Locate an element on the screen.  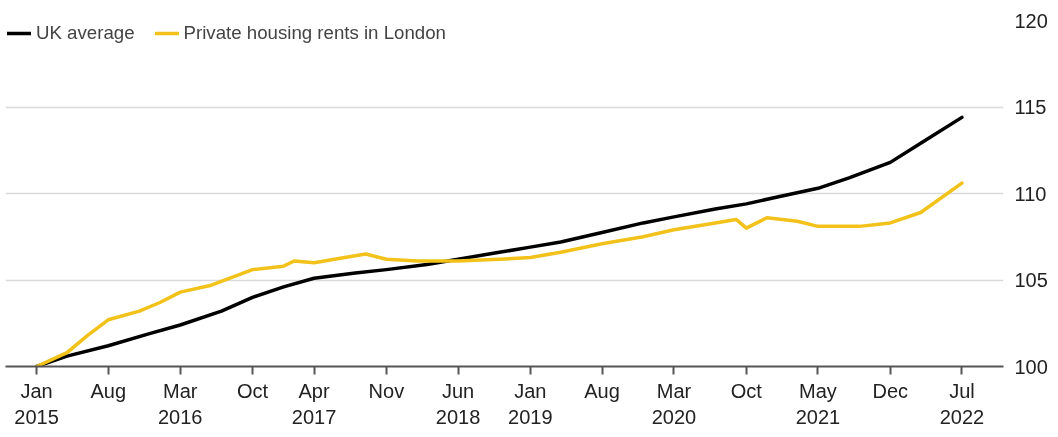
x-tick-label: May 2021 is located at coordinates (818, 403).